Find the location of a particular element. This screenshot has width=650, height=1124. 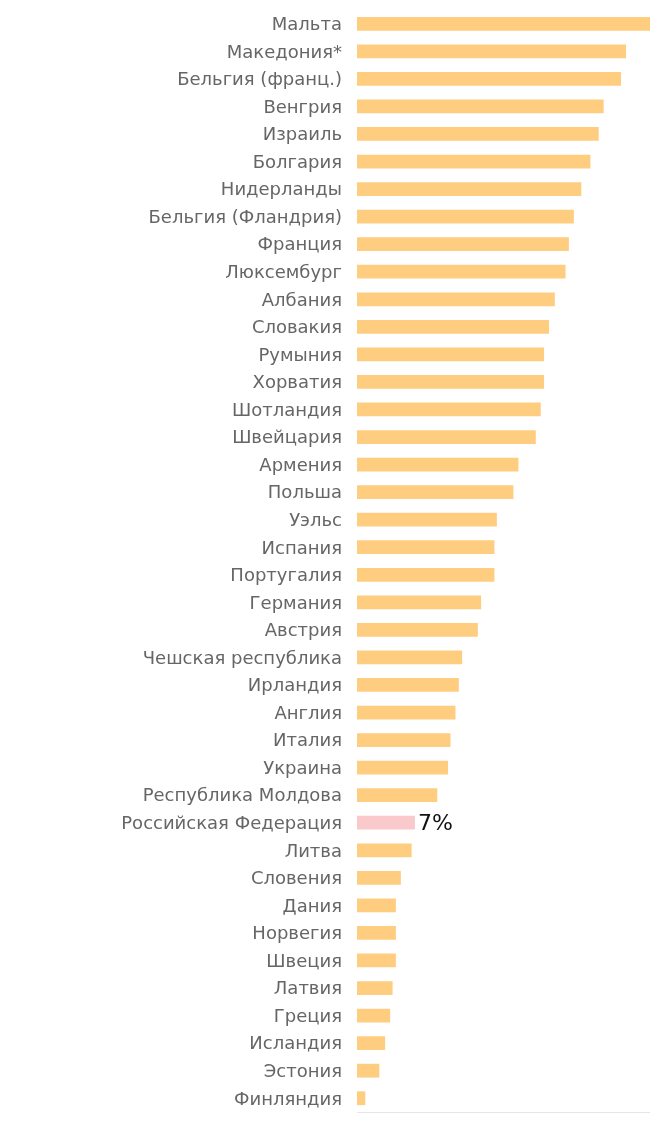

y-tick-label: Украина is located at coordinates (302, 767).